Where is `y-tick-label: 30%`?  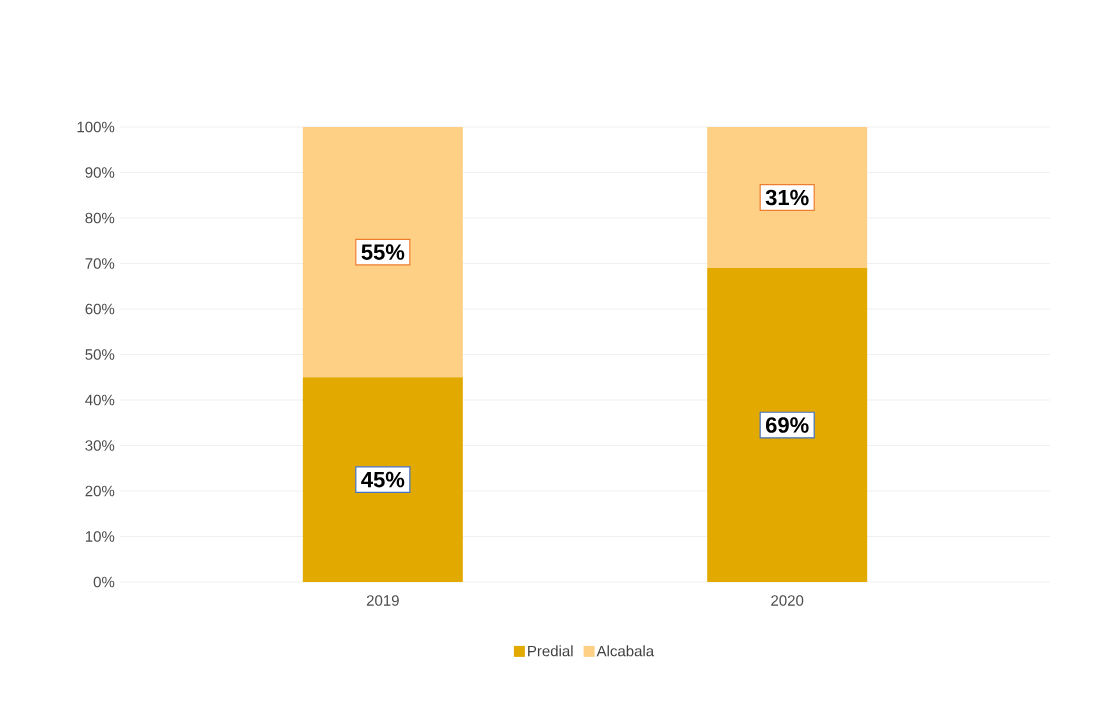 y-tick-label: 30% is located at coordinates (100, 445).